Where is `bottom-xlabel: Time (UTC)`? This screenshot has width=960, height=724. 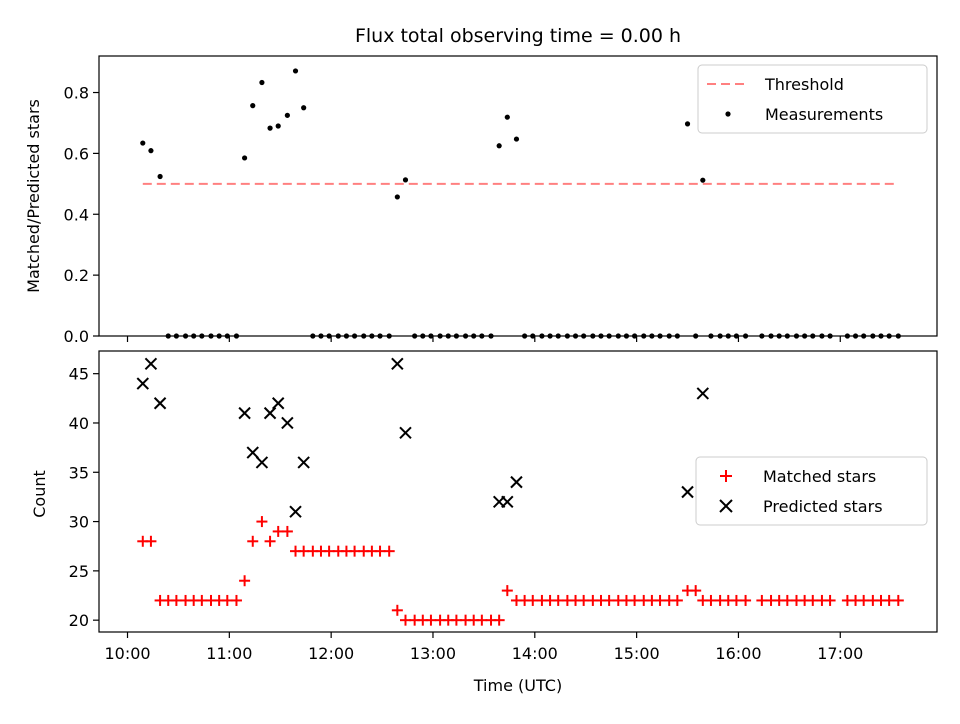 bottom-xlabel: Time (UTC) is located at coordinates (517, 685).